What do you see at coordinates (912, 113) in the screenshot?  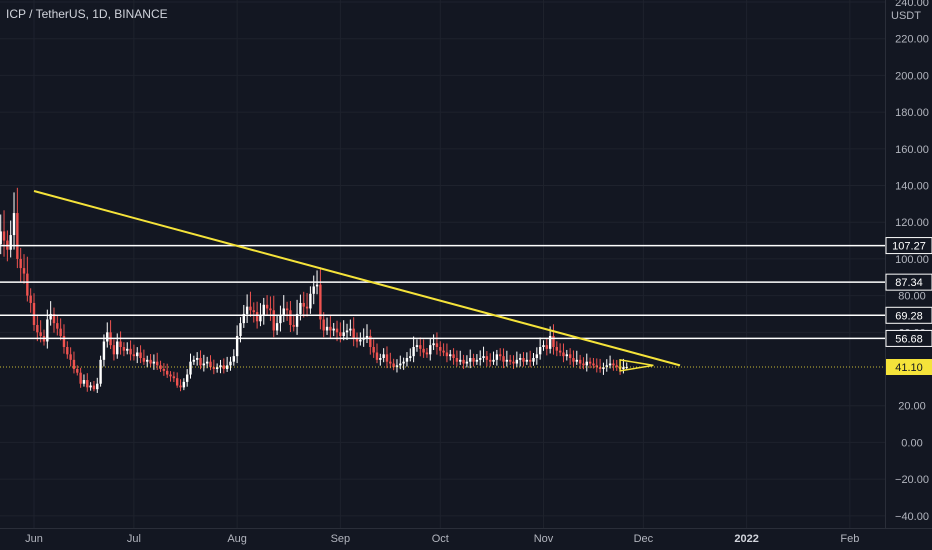 I see `y-tick-label: 180.00` at bounding box center [912, 113].